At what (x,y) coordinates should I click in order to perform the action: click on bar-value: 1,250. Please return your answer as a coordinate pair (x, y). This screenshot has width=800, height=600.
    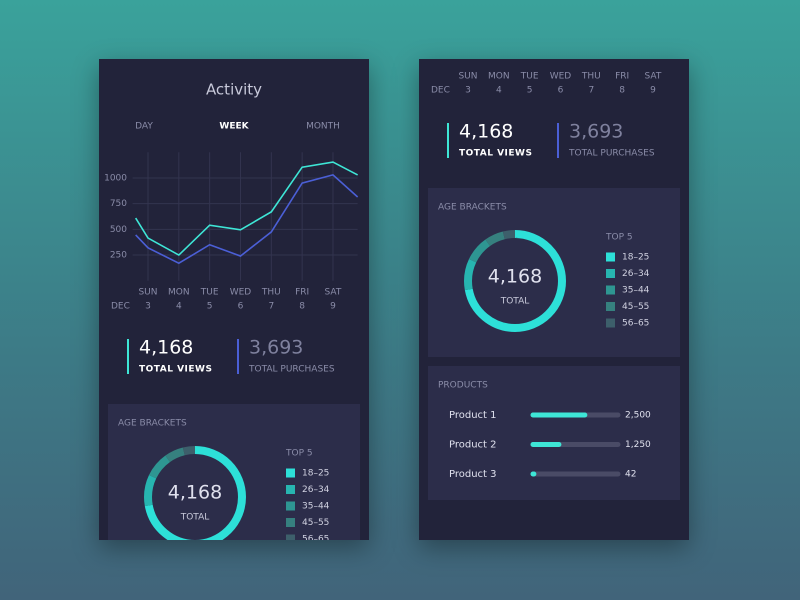
    Looking at the image, I should click on (638, 445).